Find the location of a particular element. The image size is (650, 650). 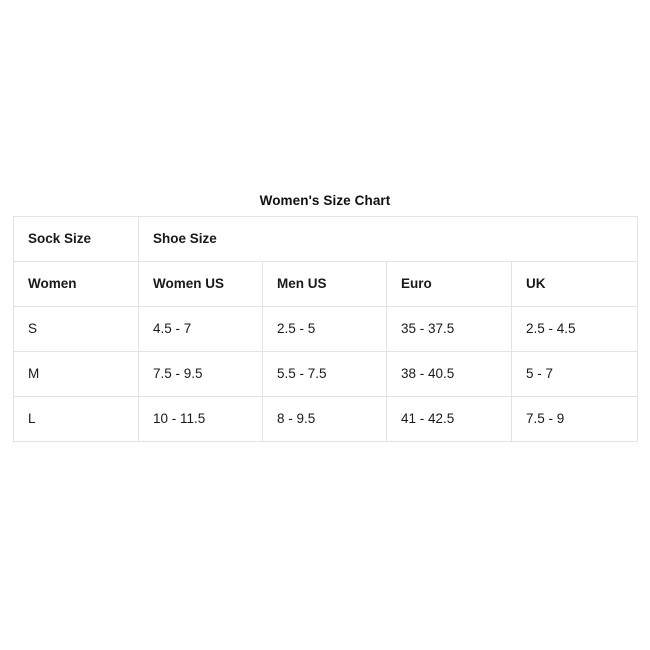

table-row: M 7.5 - 9.5 5.5 - 7.5 38 - 40.5 5 - 7 is located at coordinates (326, 374).